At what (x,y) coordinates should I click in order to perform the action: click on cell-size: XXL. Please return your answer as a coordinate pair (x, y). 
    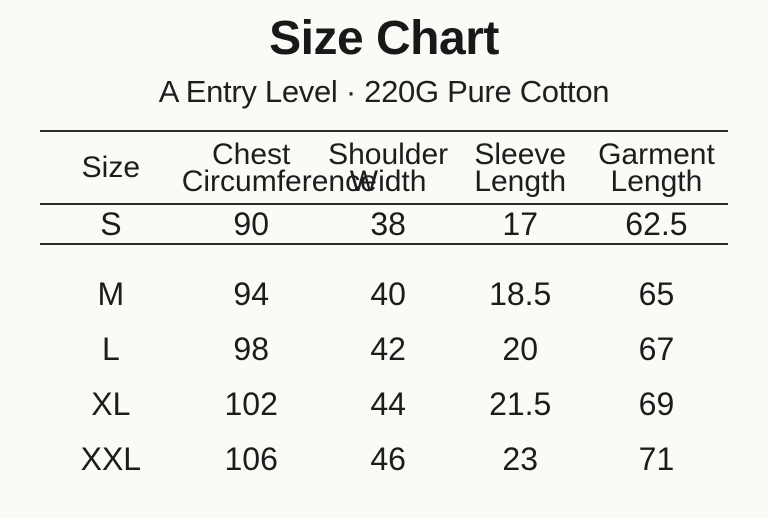
    Looking at the image, I should click on (111, 459).